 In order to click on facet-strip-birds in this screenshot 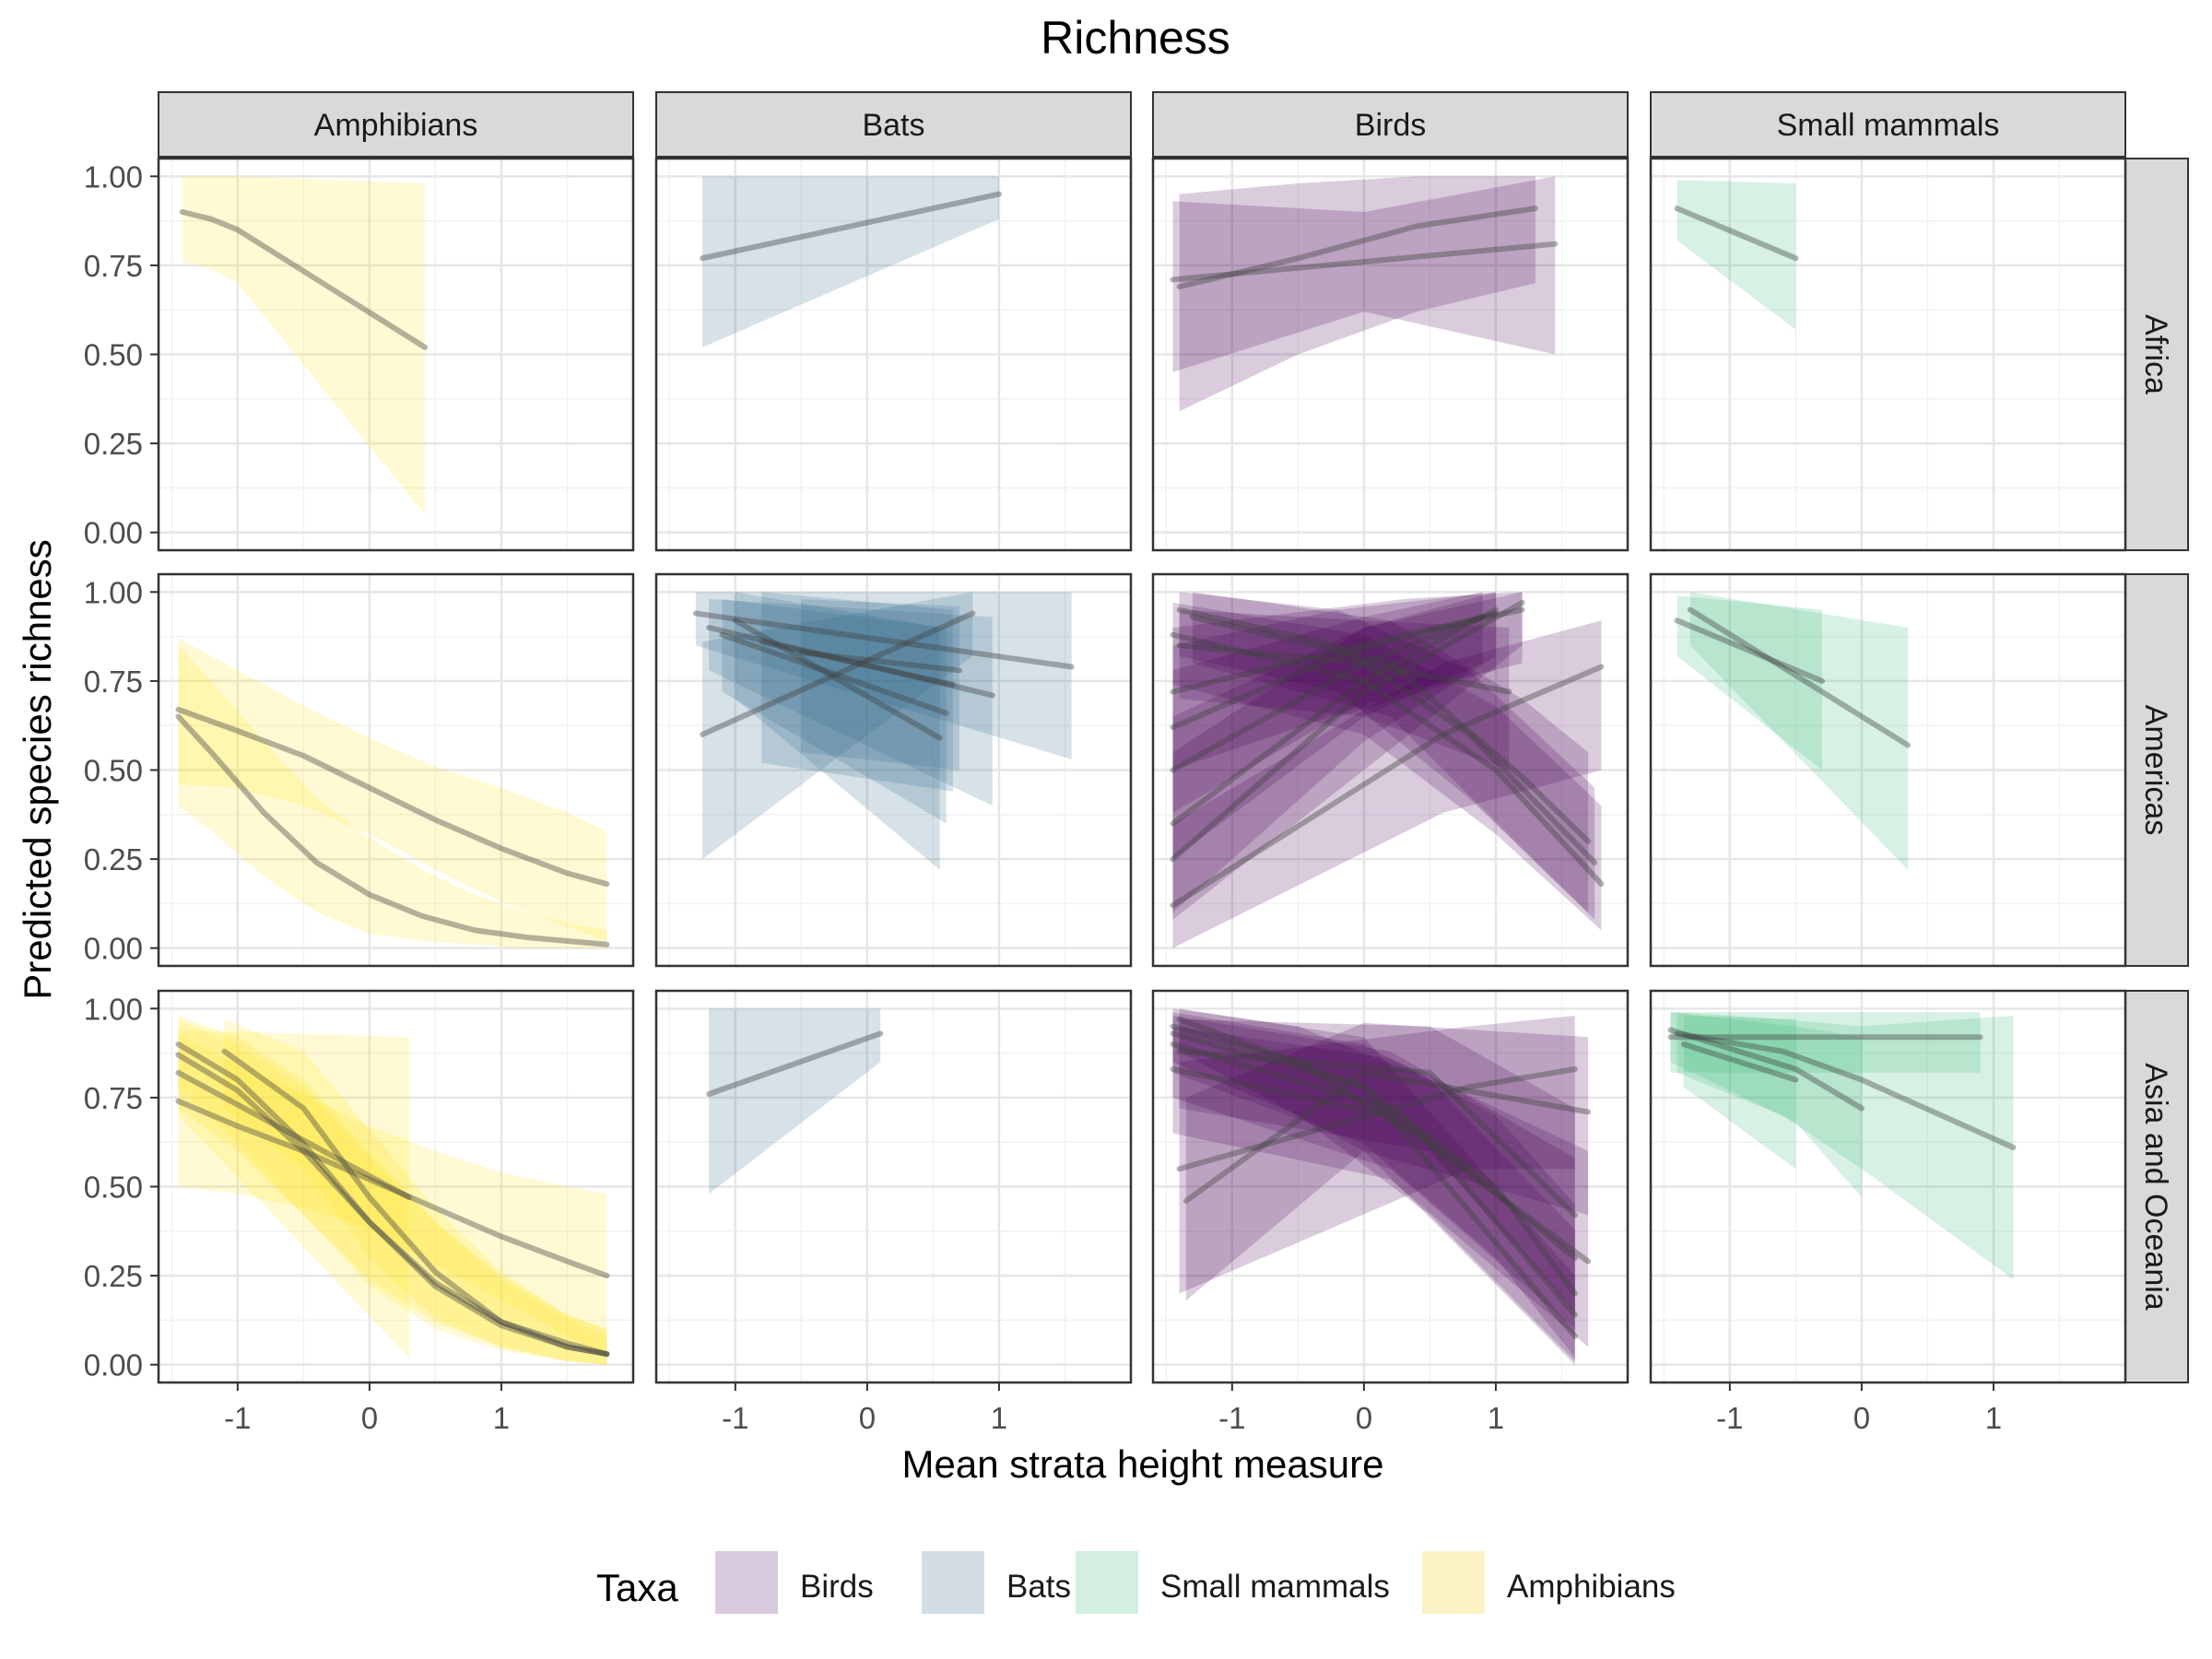, I will do `click(1390, 124)`.